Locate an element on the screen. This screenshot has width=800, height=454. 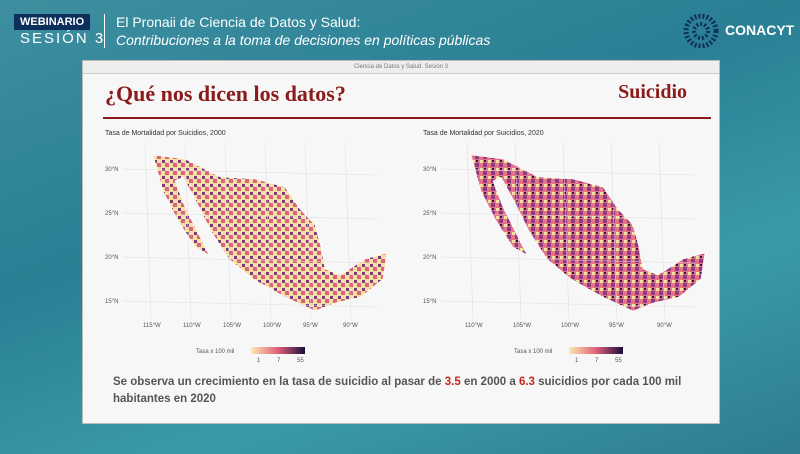
slide-title: ¿Qué nos dicen los datos? is located at coordinates (225, 93).